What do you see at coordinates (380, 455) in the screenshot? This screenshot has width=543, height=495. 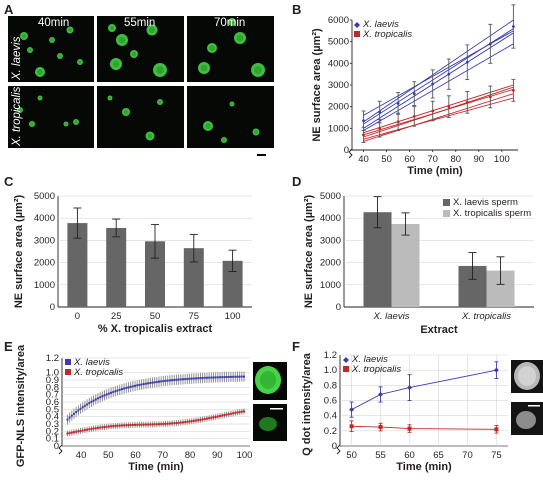 I see `x-tick-label: 55` at bounding box center [380, 455].